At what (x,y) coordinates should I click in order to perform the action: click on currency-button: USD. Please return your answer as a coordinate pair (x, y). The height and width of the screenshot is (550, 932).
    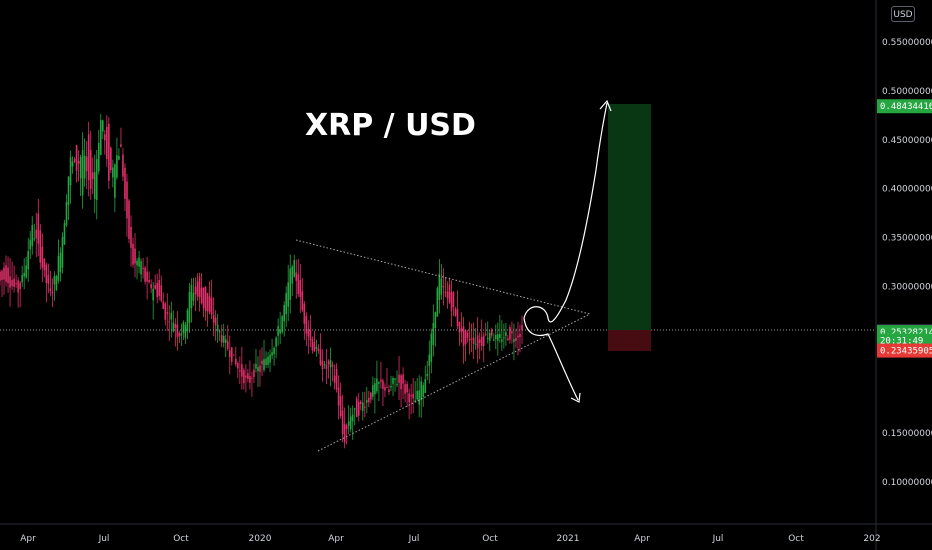
    Looking at the image, I should click on (903, 14).